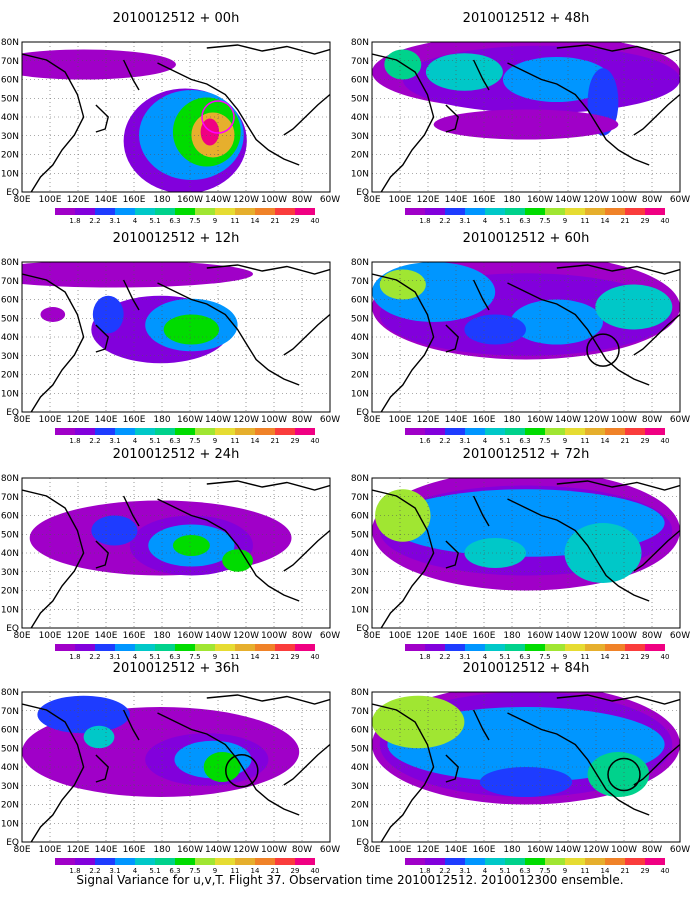 This screenshot has width=700, height=900. Describe the element at coordinates (10, 479) in the screenshot. I see `y-tick-label: 80N` at that location.